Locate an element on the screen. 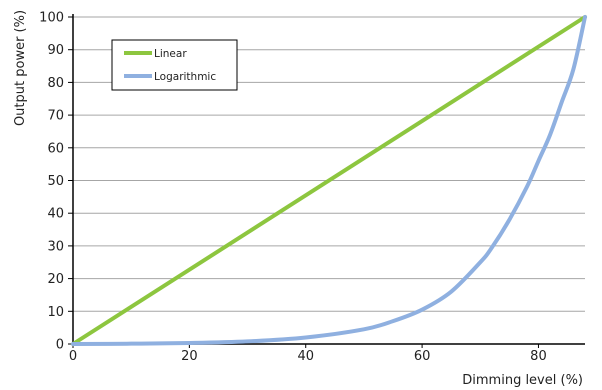 The height and width of the screenshot is (390, 602). x-tick-label: 40 is located at coordinates (305, 356).